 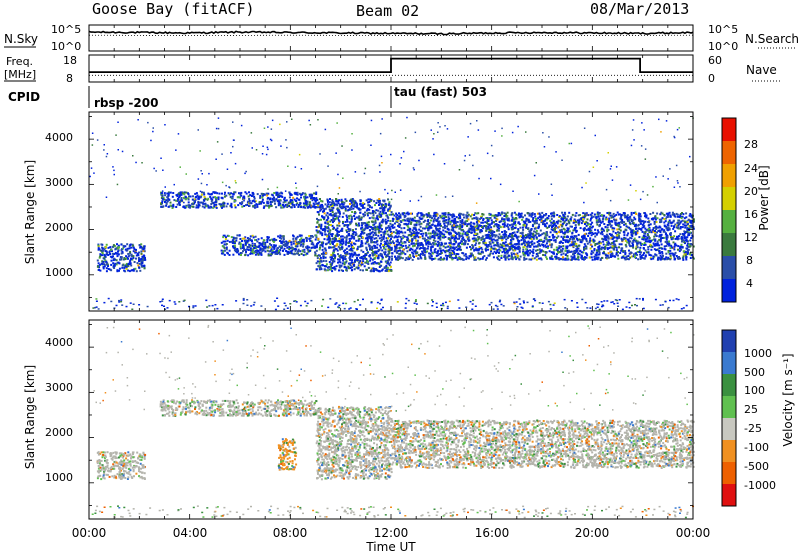 I want to click on frequency-panel: Freq. [MHz] 18 8 60 0 Nave, so click(x=392, y=69).